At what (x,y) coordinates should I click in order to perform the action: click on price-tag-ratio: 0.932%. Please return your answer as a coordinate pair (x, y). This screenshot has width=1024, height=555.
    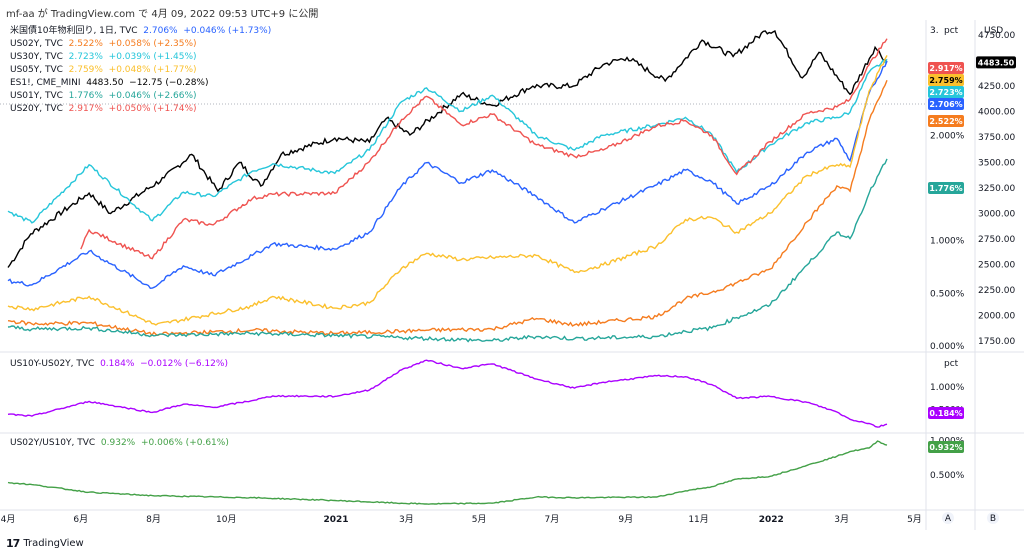
    Looking at the image, I should click on (946, 447).